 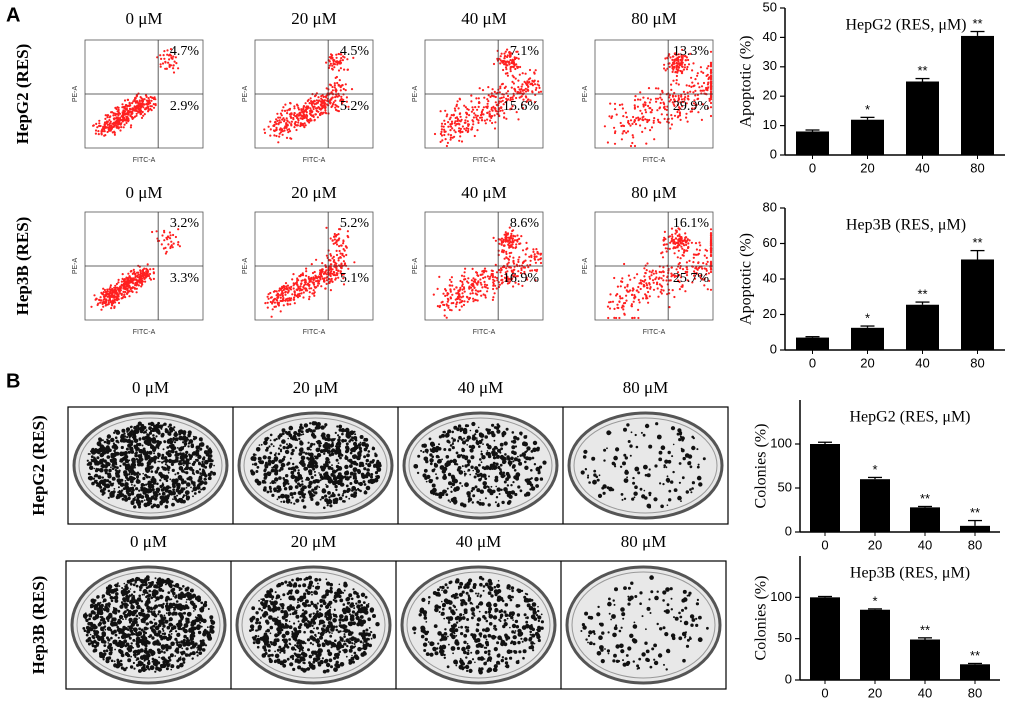 I want to click on flow-plot, so click(x=144, y=266).